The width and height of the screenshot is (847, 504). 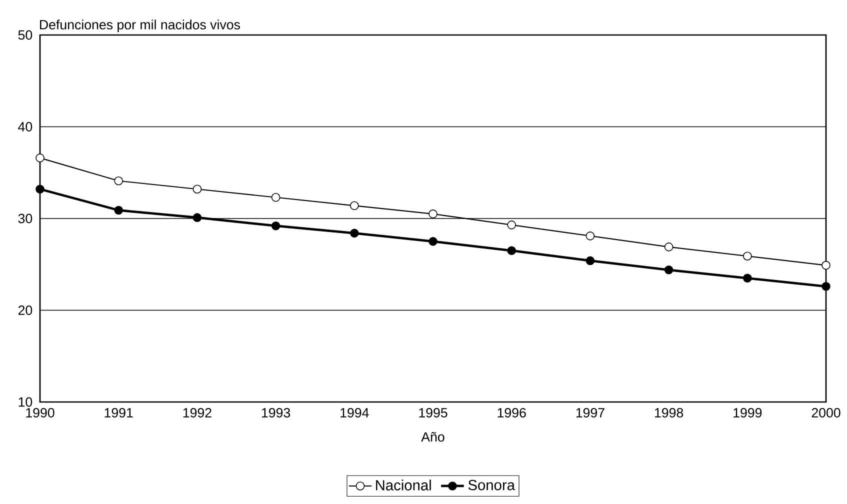 What do you see at coordinates (40, 413) in the screenshot?
I see `x-tick-label: 1990` at bounding box center [40, 413].